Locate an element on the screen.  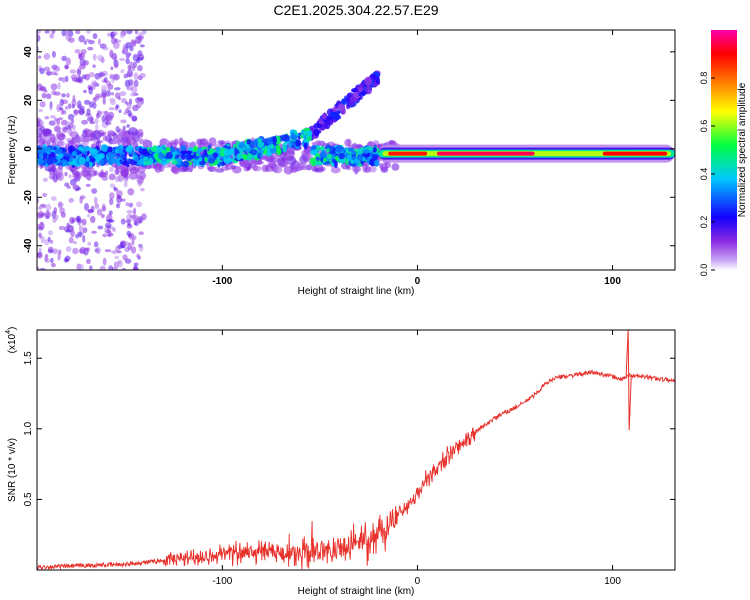
colorbar-tick-label: 0.2 is located at coordinates (704, 222).